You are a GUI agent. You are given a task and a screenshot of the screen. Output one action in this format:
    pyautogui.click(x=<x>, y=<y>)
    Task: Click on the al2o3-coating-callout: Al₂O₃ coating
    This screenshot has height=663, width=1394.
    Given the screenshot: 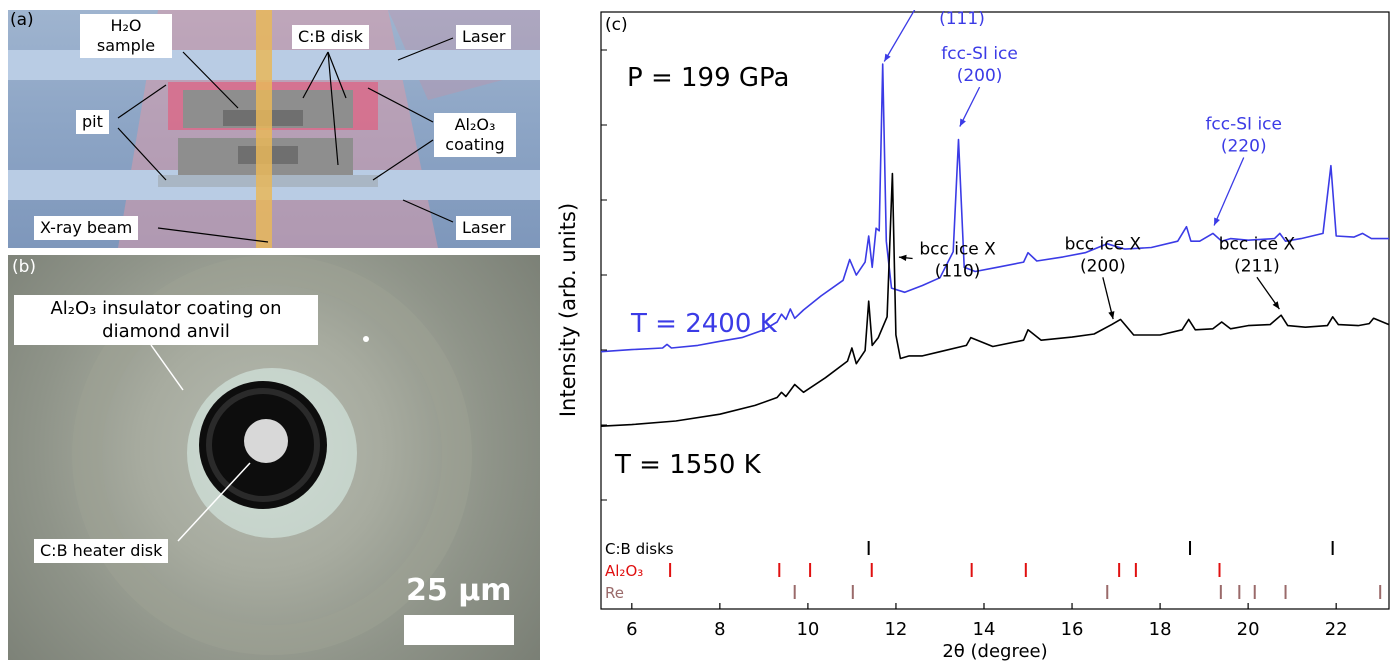 What is the action you would take?
    pyautogui.click(x=475, y=135)
    